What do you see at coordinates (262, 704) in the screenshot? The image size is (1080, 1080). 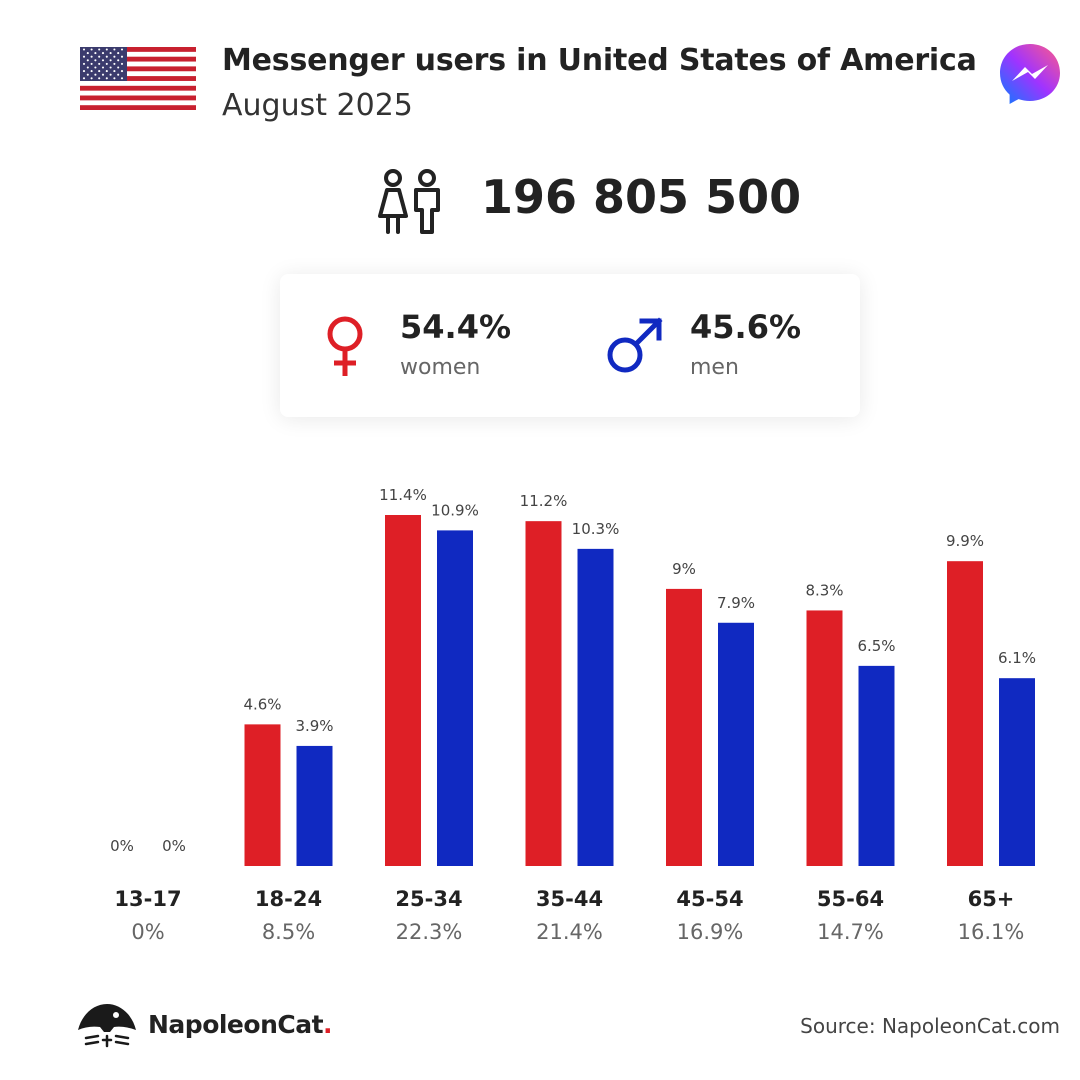 I see `women-value-label: 4.6%` at bounding box center [262, 704].